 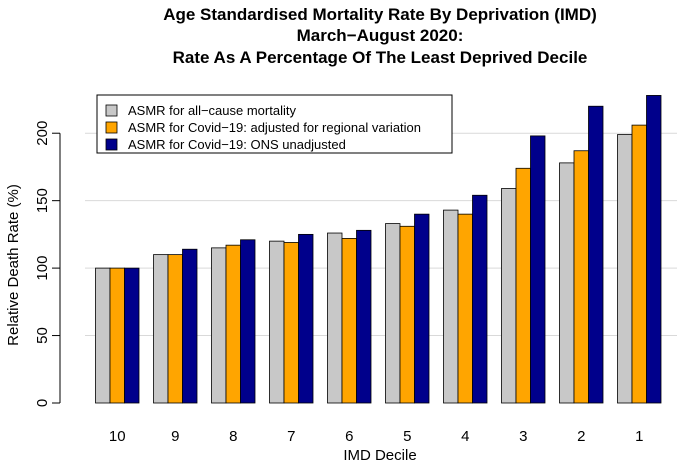 I want to click on x-tick-label-4: 4, so click(x=465, y=436).